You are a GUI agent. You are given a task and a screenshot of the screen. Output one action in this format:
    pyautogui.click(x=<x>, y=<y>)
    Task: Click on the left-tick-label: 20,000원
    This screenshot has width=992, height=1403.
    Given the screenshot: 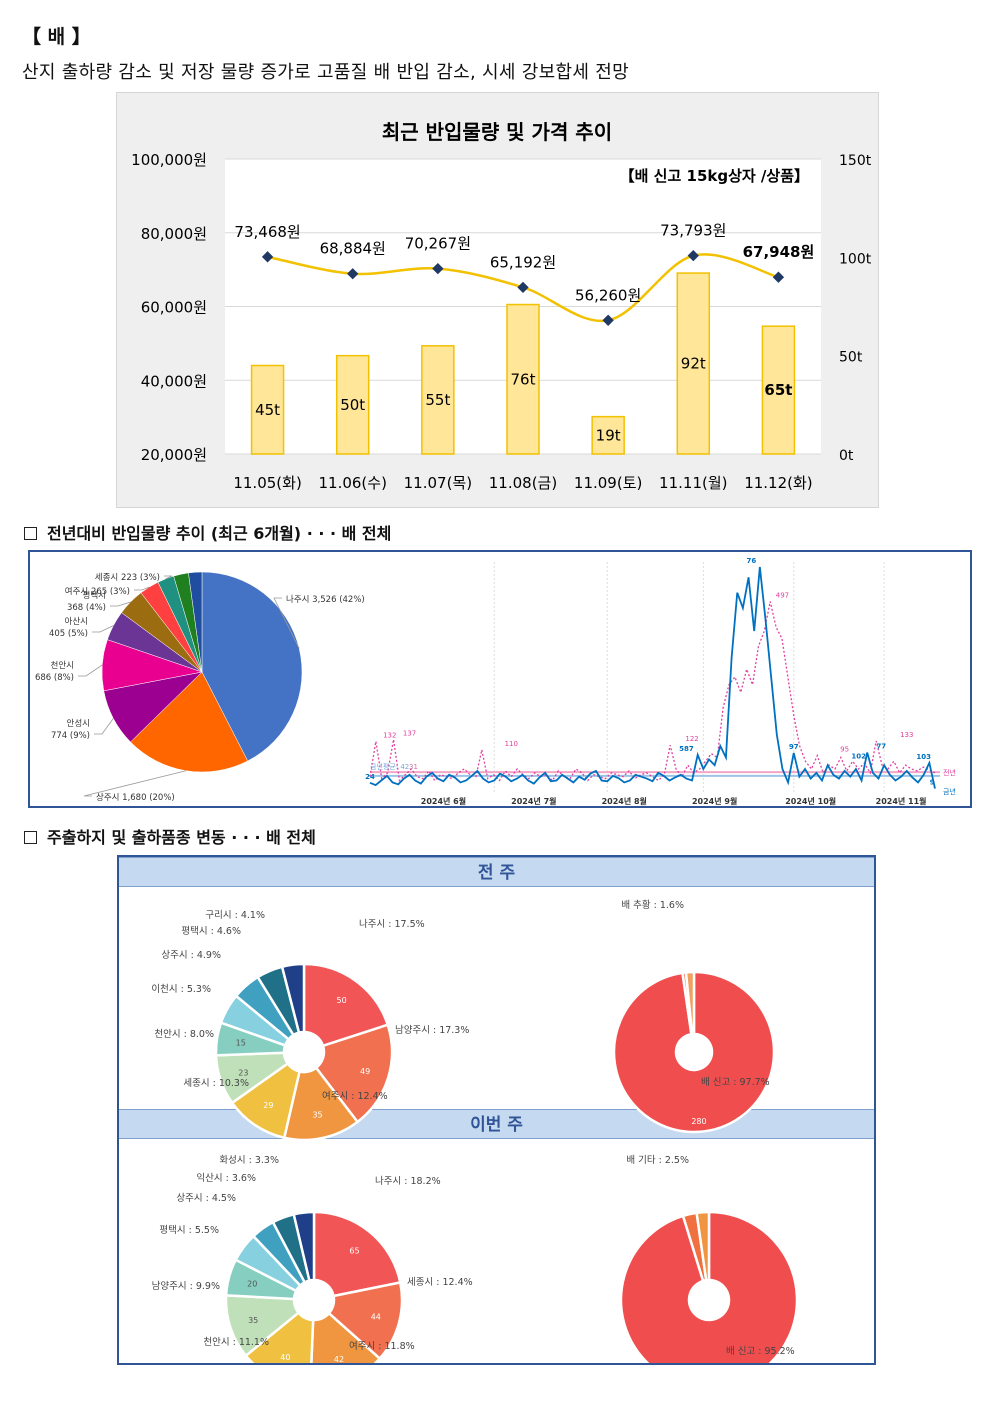 What is the action you would take?
    pyautogui.click(x=174, y=455)
    